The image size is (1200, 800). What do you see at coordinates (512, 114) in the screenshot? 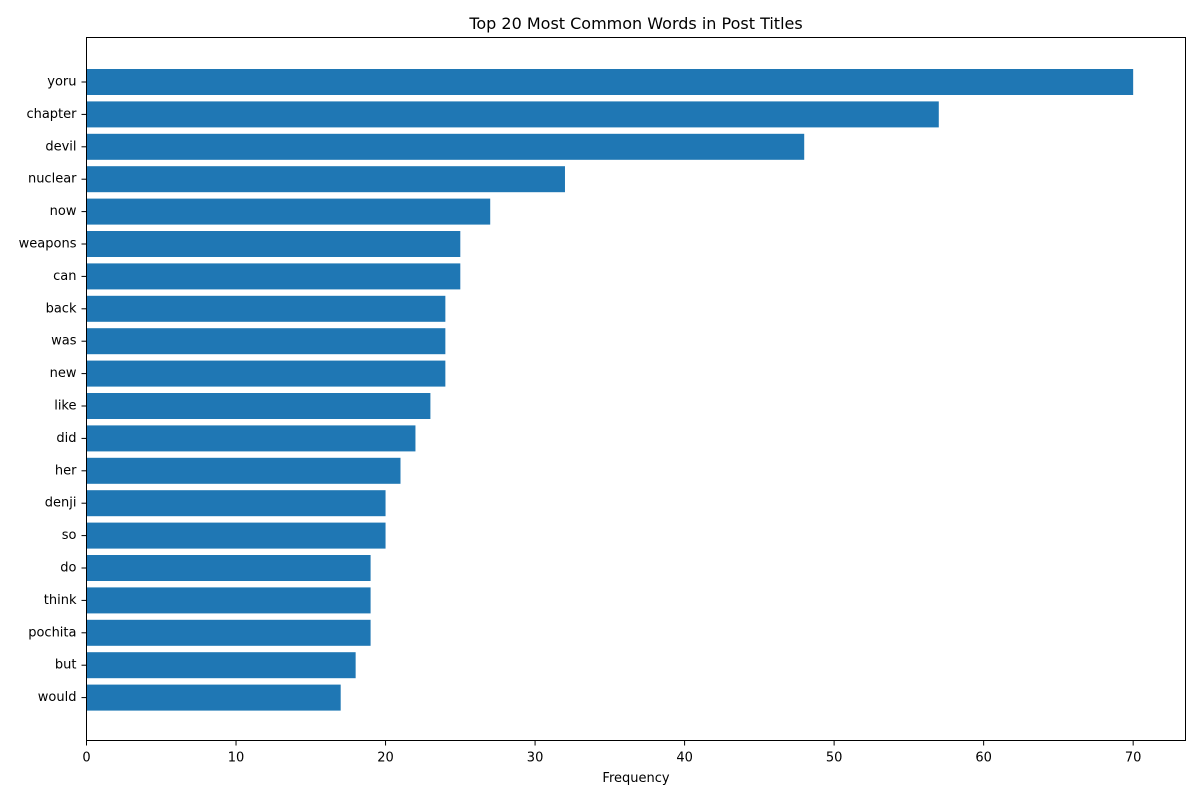
I see `bar-chapter` at bounding box center [512, 114].